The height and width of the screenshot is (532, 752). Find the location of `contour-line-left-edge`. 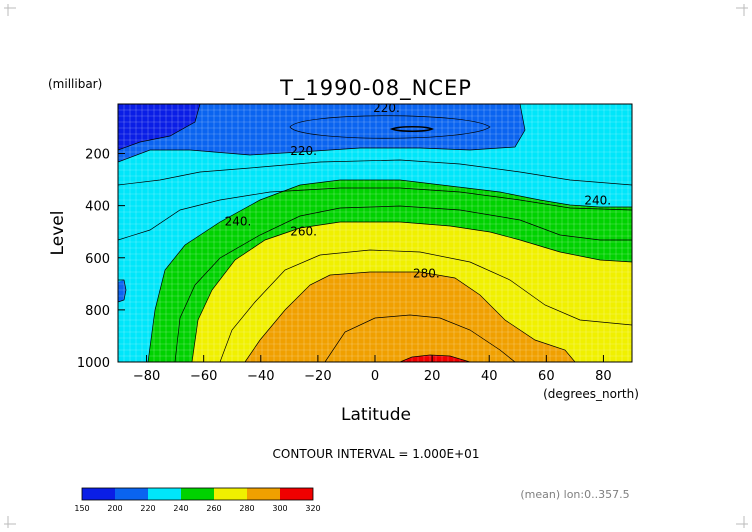

contour-line-left-edge is located at coordinates (122, 291).